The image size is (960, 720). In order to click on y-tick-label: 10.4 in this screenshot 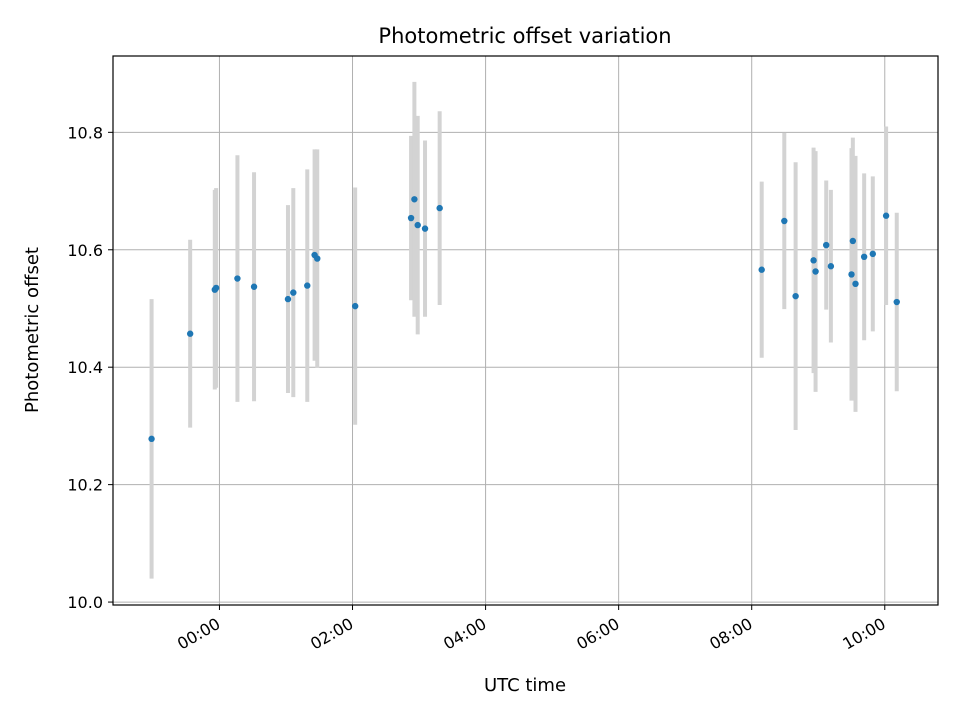, I will do `click(85, 367)`.